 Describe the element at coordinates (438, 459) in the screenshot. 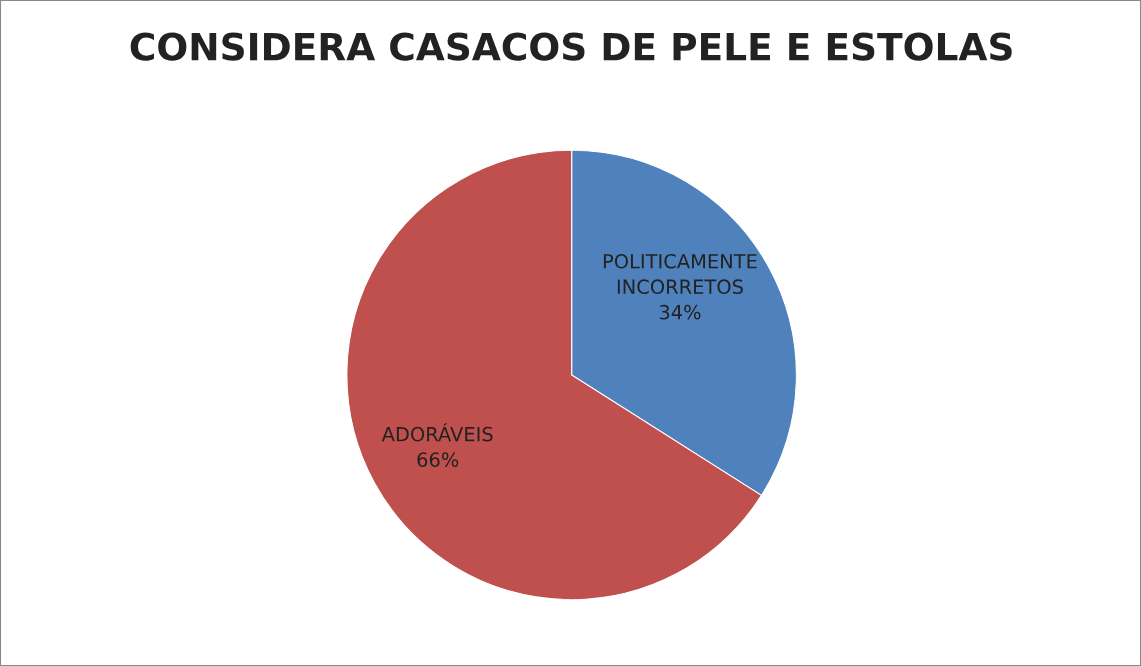

I see `data-label: 66%` at that location.